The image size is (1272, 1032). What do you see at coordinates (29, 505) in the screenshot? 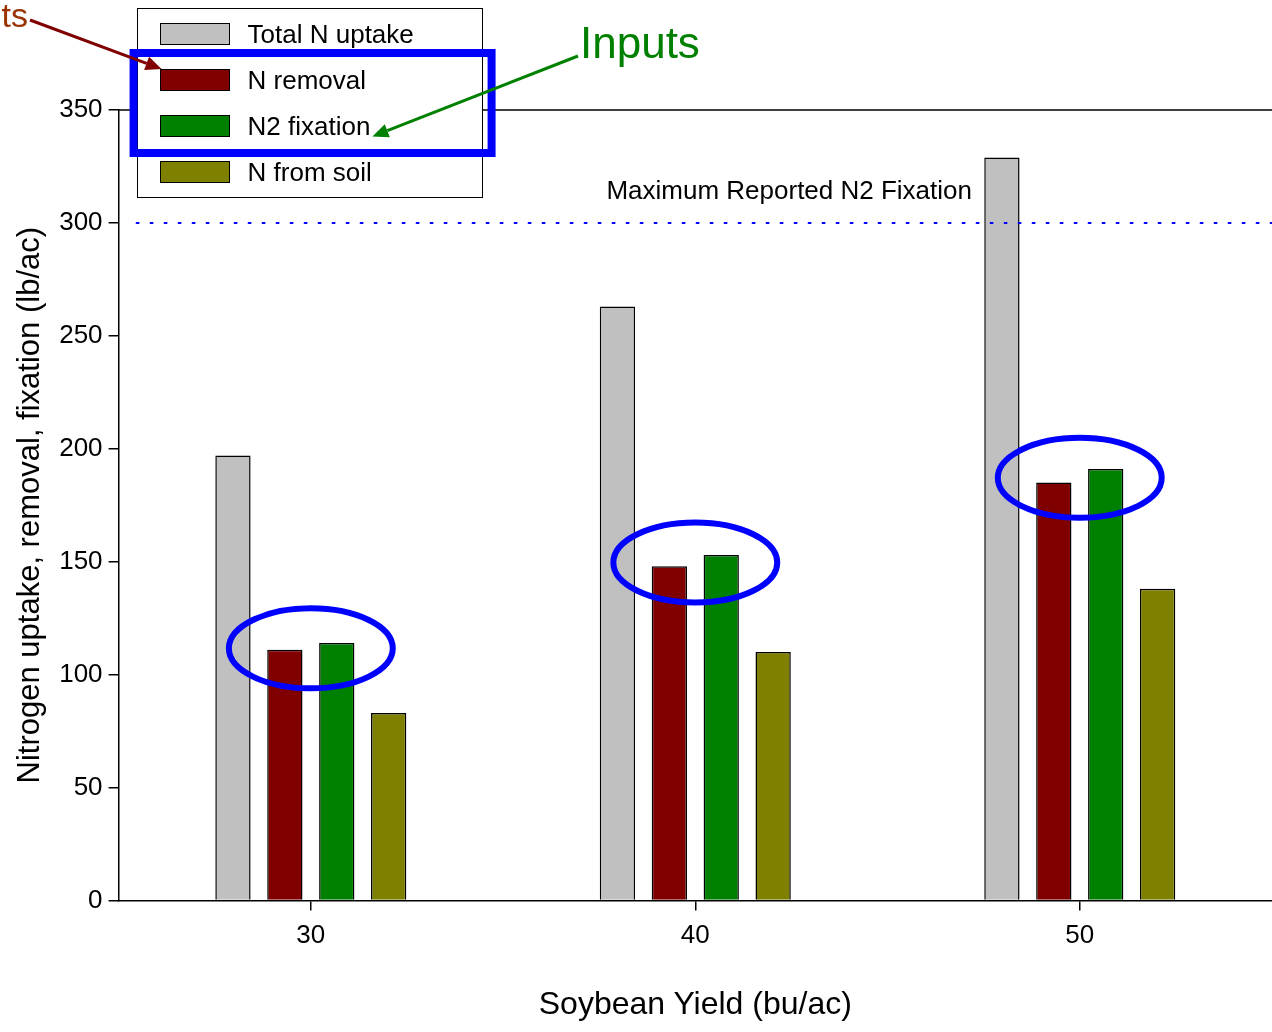
I see `y-axis-title: Nitrogen uptake, removal, fixation (lb/ac)` at bounding box center [29, 505].